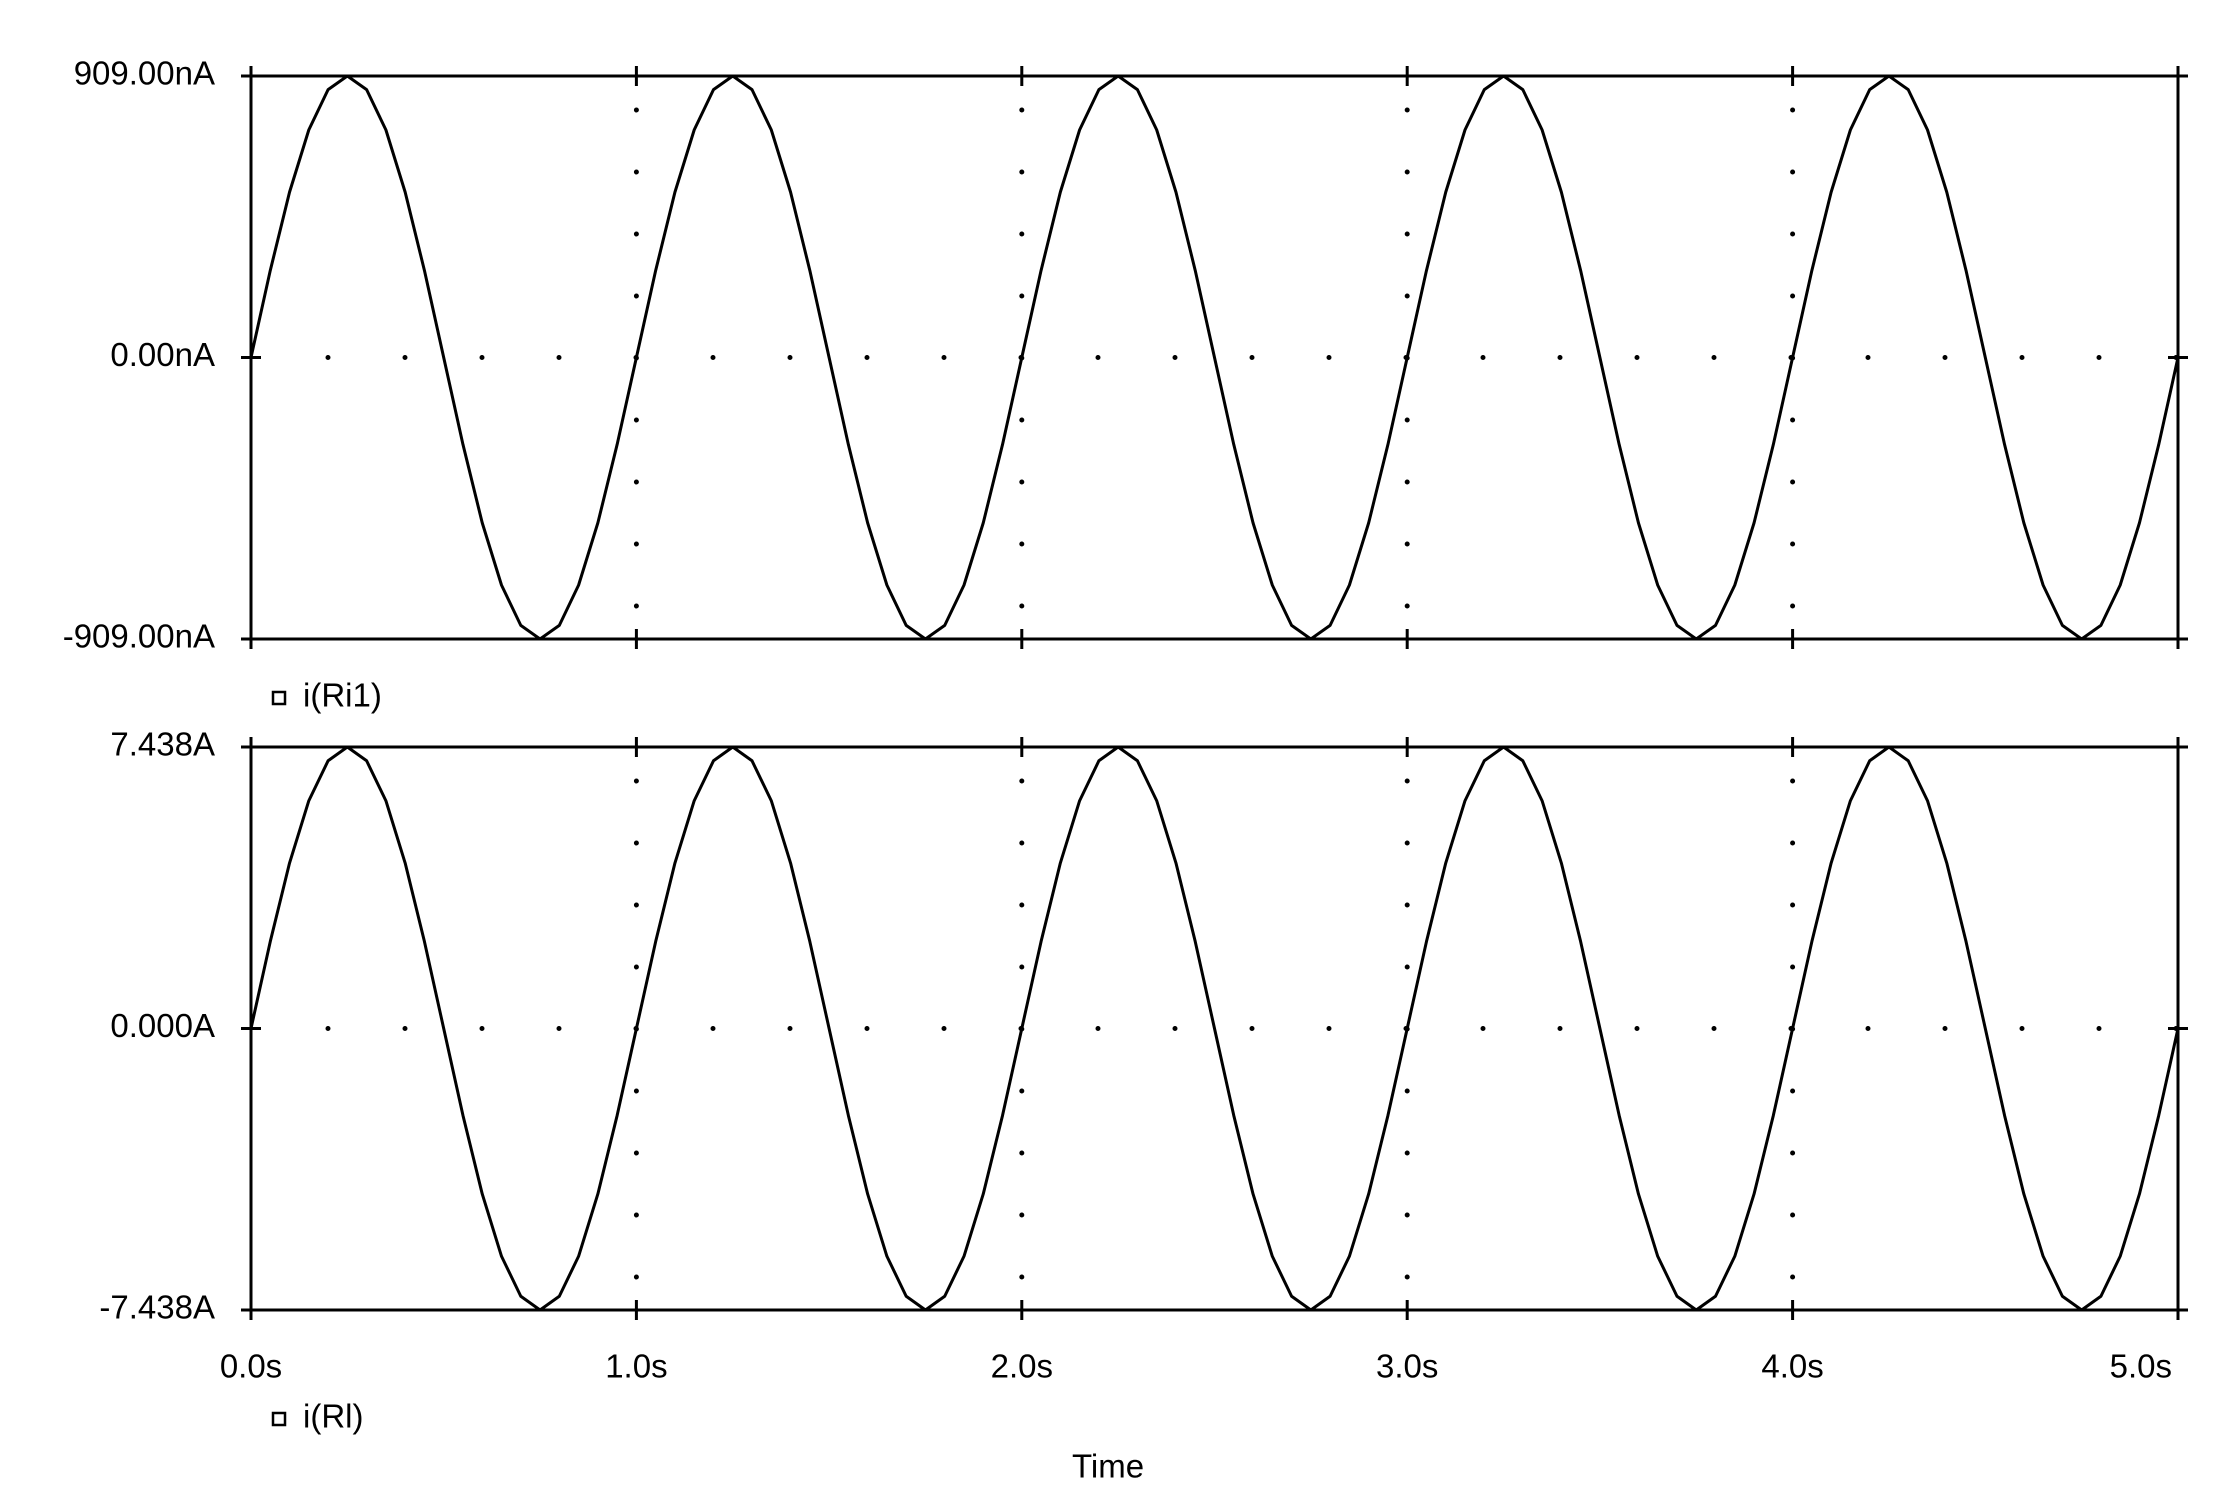 The height and width of the screenshot is (1492, 2230). Describe the element at coordinates (2141, 1366) in the screenshot. I see `x-tick-label: 5.0s` at that location.